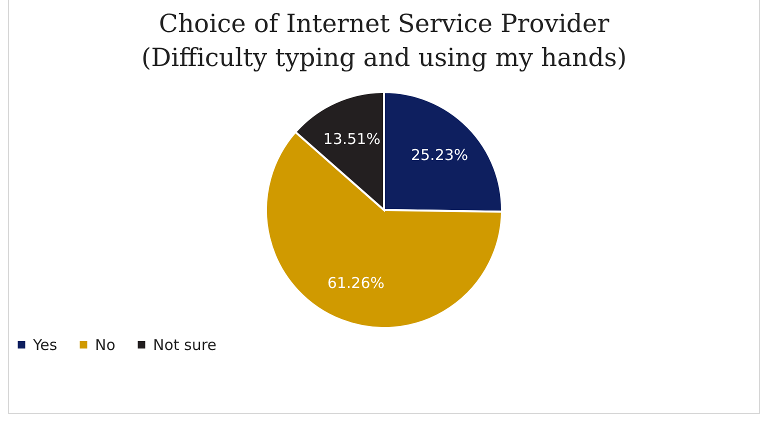 Image resolution: width=767 pixels, height=422 pixels. I want to click on data-label: 25.23%, so click(439, 155).